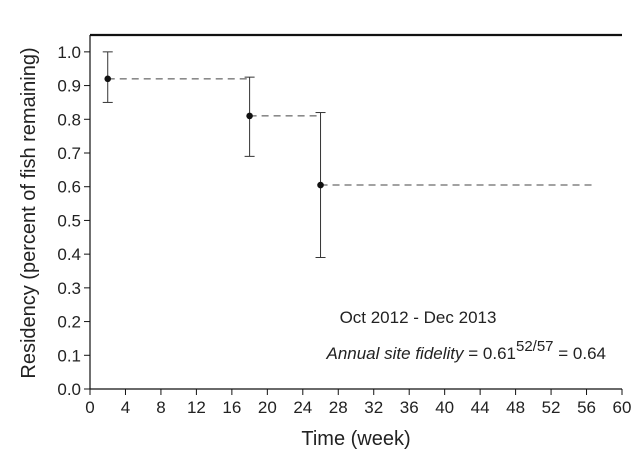 The height and width of the screenshot is (451, 638). What do you see at coordinates (69, 119) in the screenshot?
I see `y-tick-label: 0.8` at bounding box center [69, 119].